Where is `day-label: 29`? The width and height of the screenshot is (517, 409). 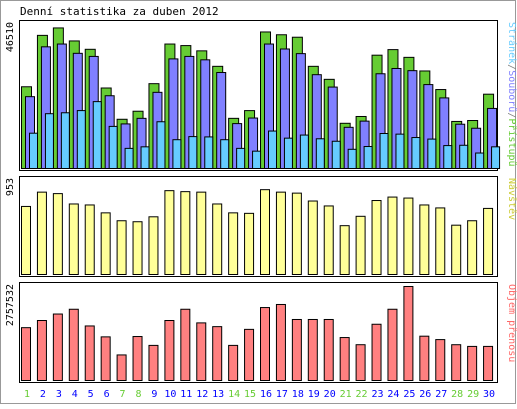 day-label: 29 is located at coordinates (473, 394).